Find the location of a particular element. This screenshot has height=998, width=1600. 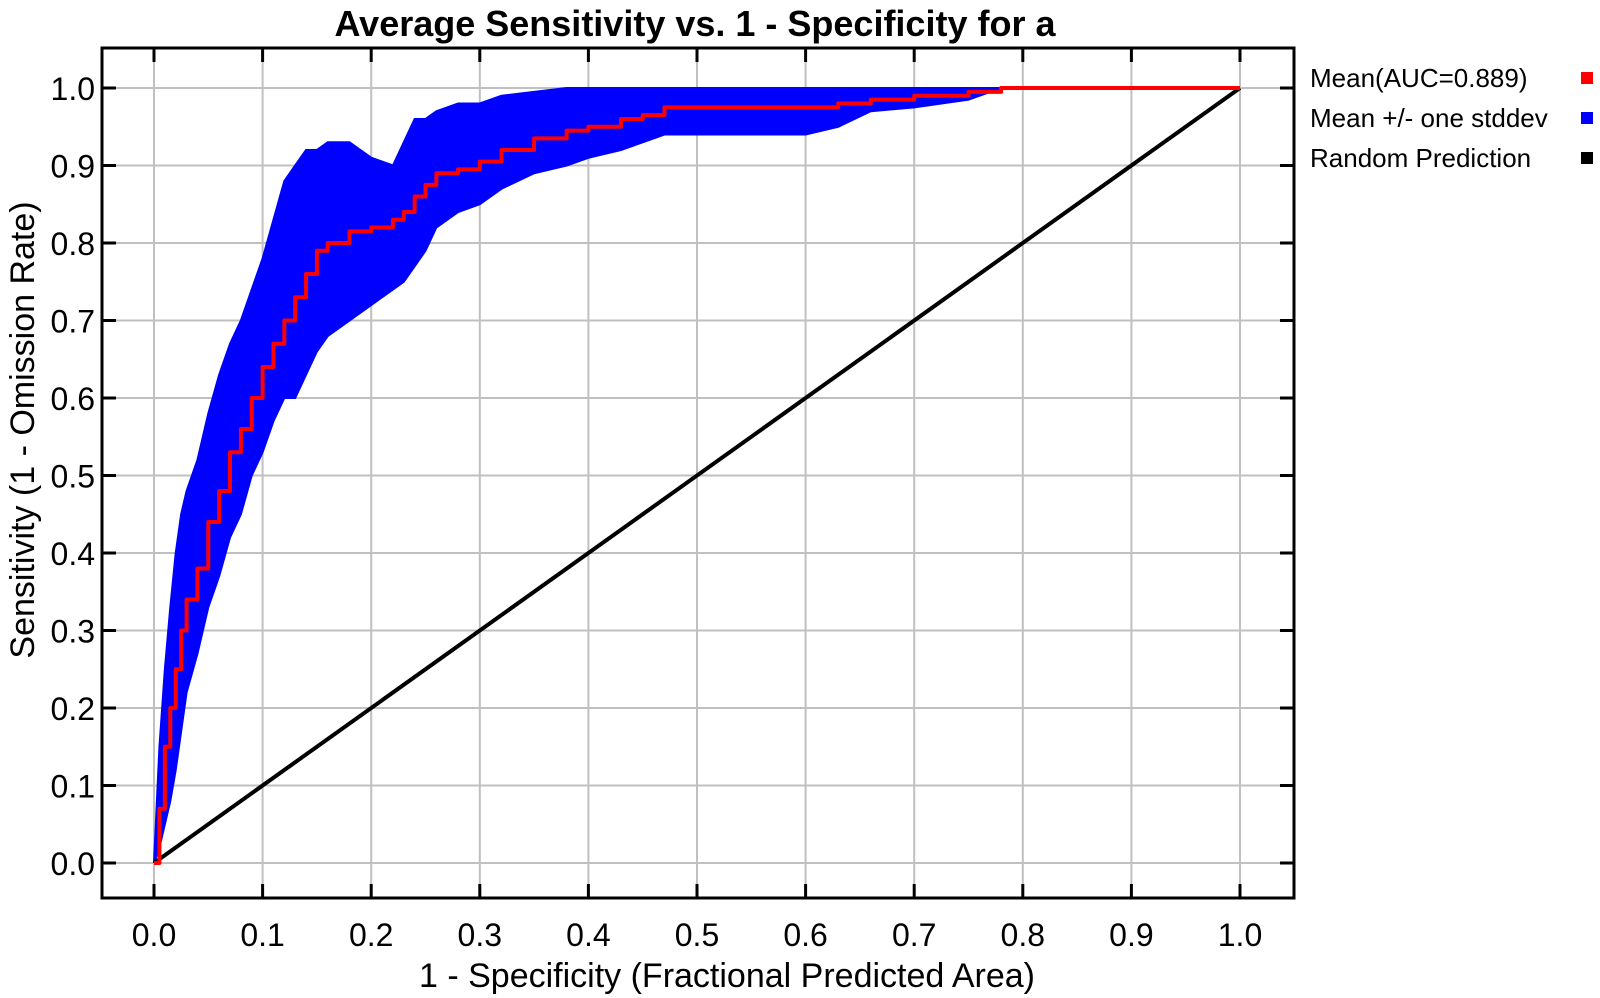

y-tick-label: 0.6 is located at coordinates (73, 399).